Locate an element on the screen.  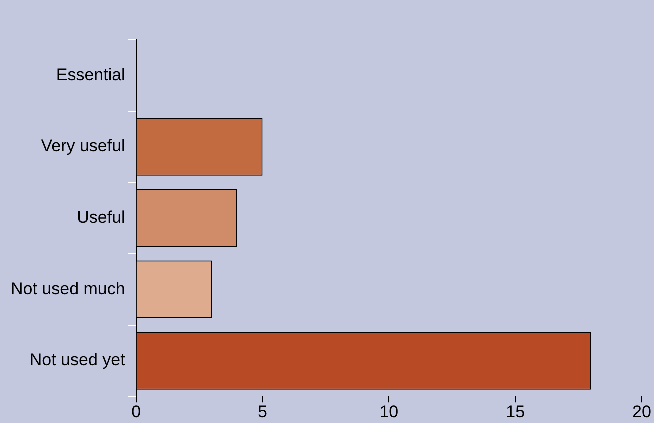
x-tick-label: 0 is located at coordinates (137, 412).